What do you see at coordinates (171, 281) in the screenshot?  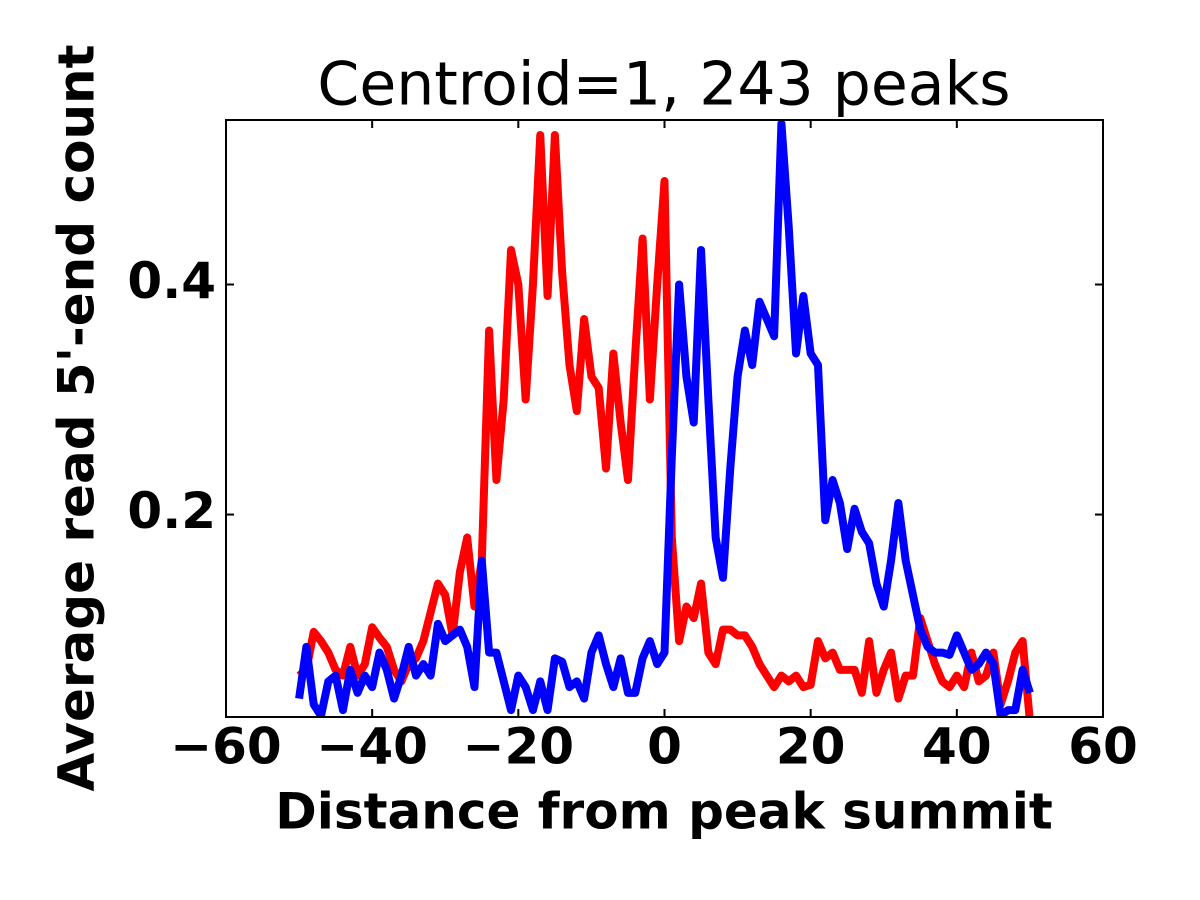 I see `y-tick-label: 0.4` at bounding box center [171, 281].